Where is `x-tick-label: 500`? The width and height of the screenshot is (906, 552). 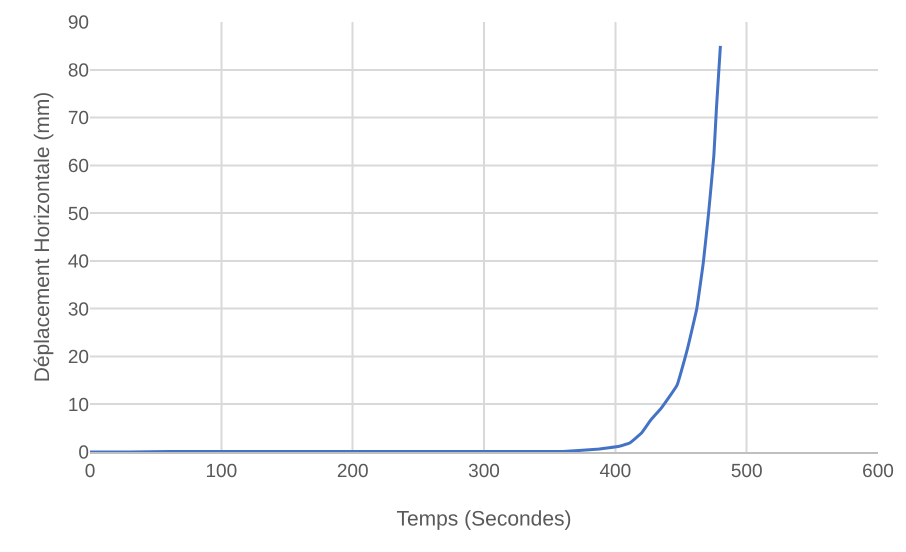 x-tick-label: 500 is located at coordinates (746, 471).